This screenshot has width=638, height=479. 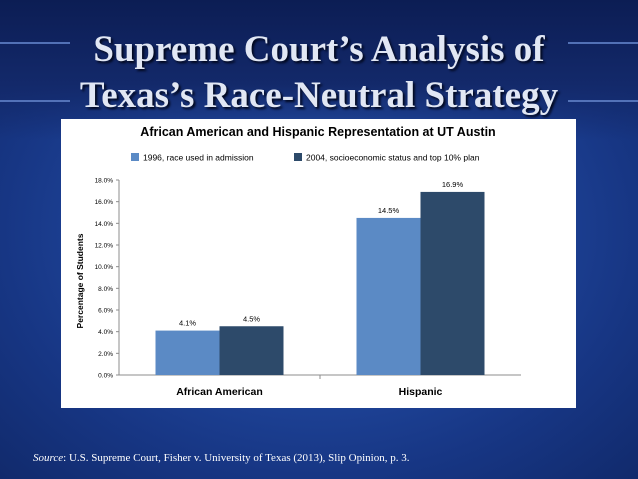 What do you see at coordinates (198, 158) in the screenshot?
I see `legend-entry: 1996, race used in admission` at bounding box center [198, 158].